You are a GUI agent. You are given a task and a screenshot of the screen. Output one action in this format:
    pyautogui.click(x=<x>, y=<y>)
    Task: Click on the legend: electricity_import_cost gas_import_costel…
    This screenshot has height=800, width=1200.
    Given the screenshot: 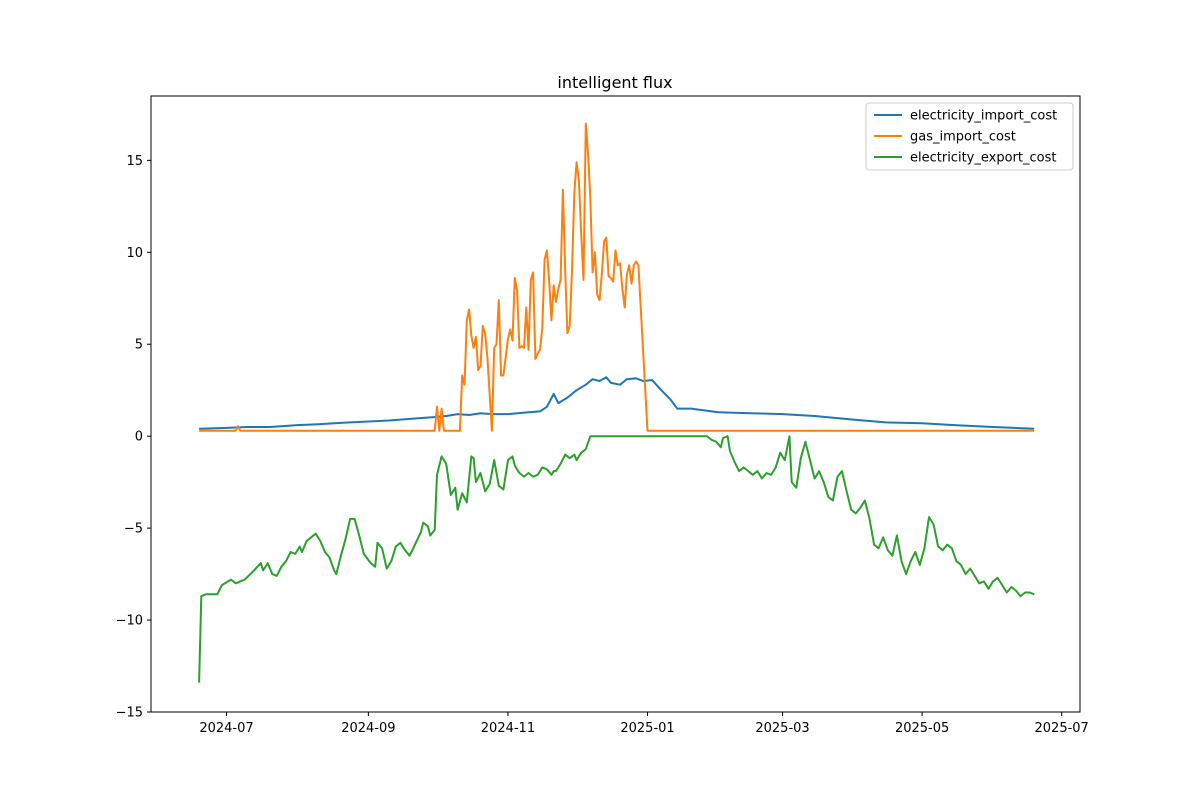 What is the action you would take?
    pyautogui.click(x=969, y=136)
    